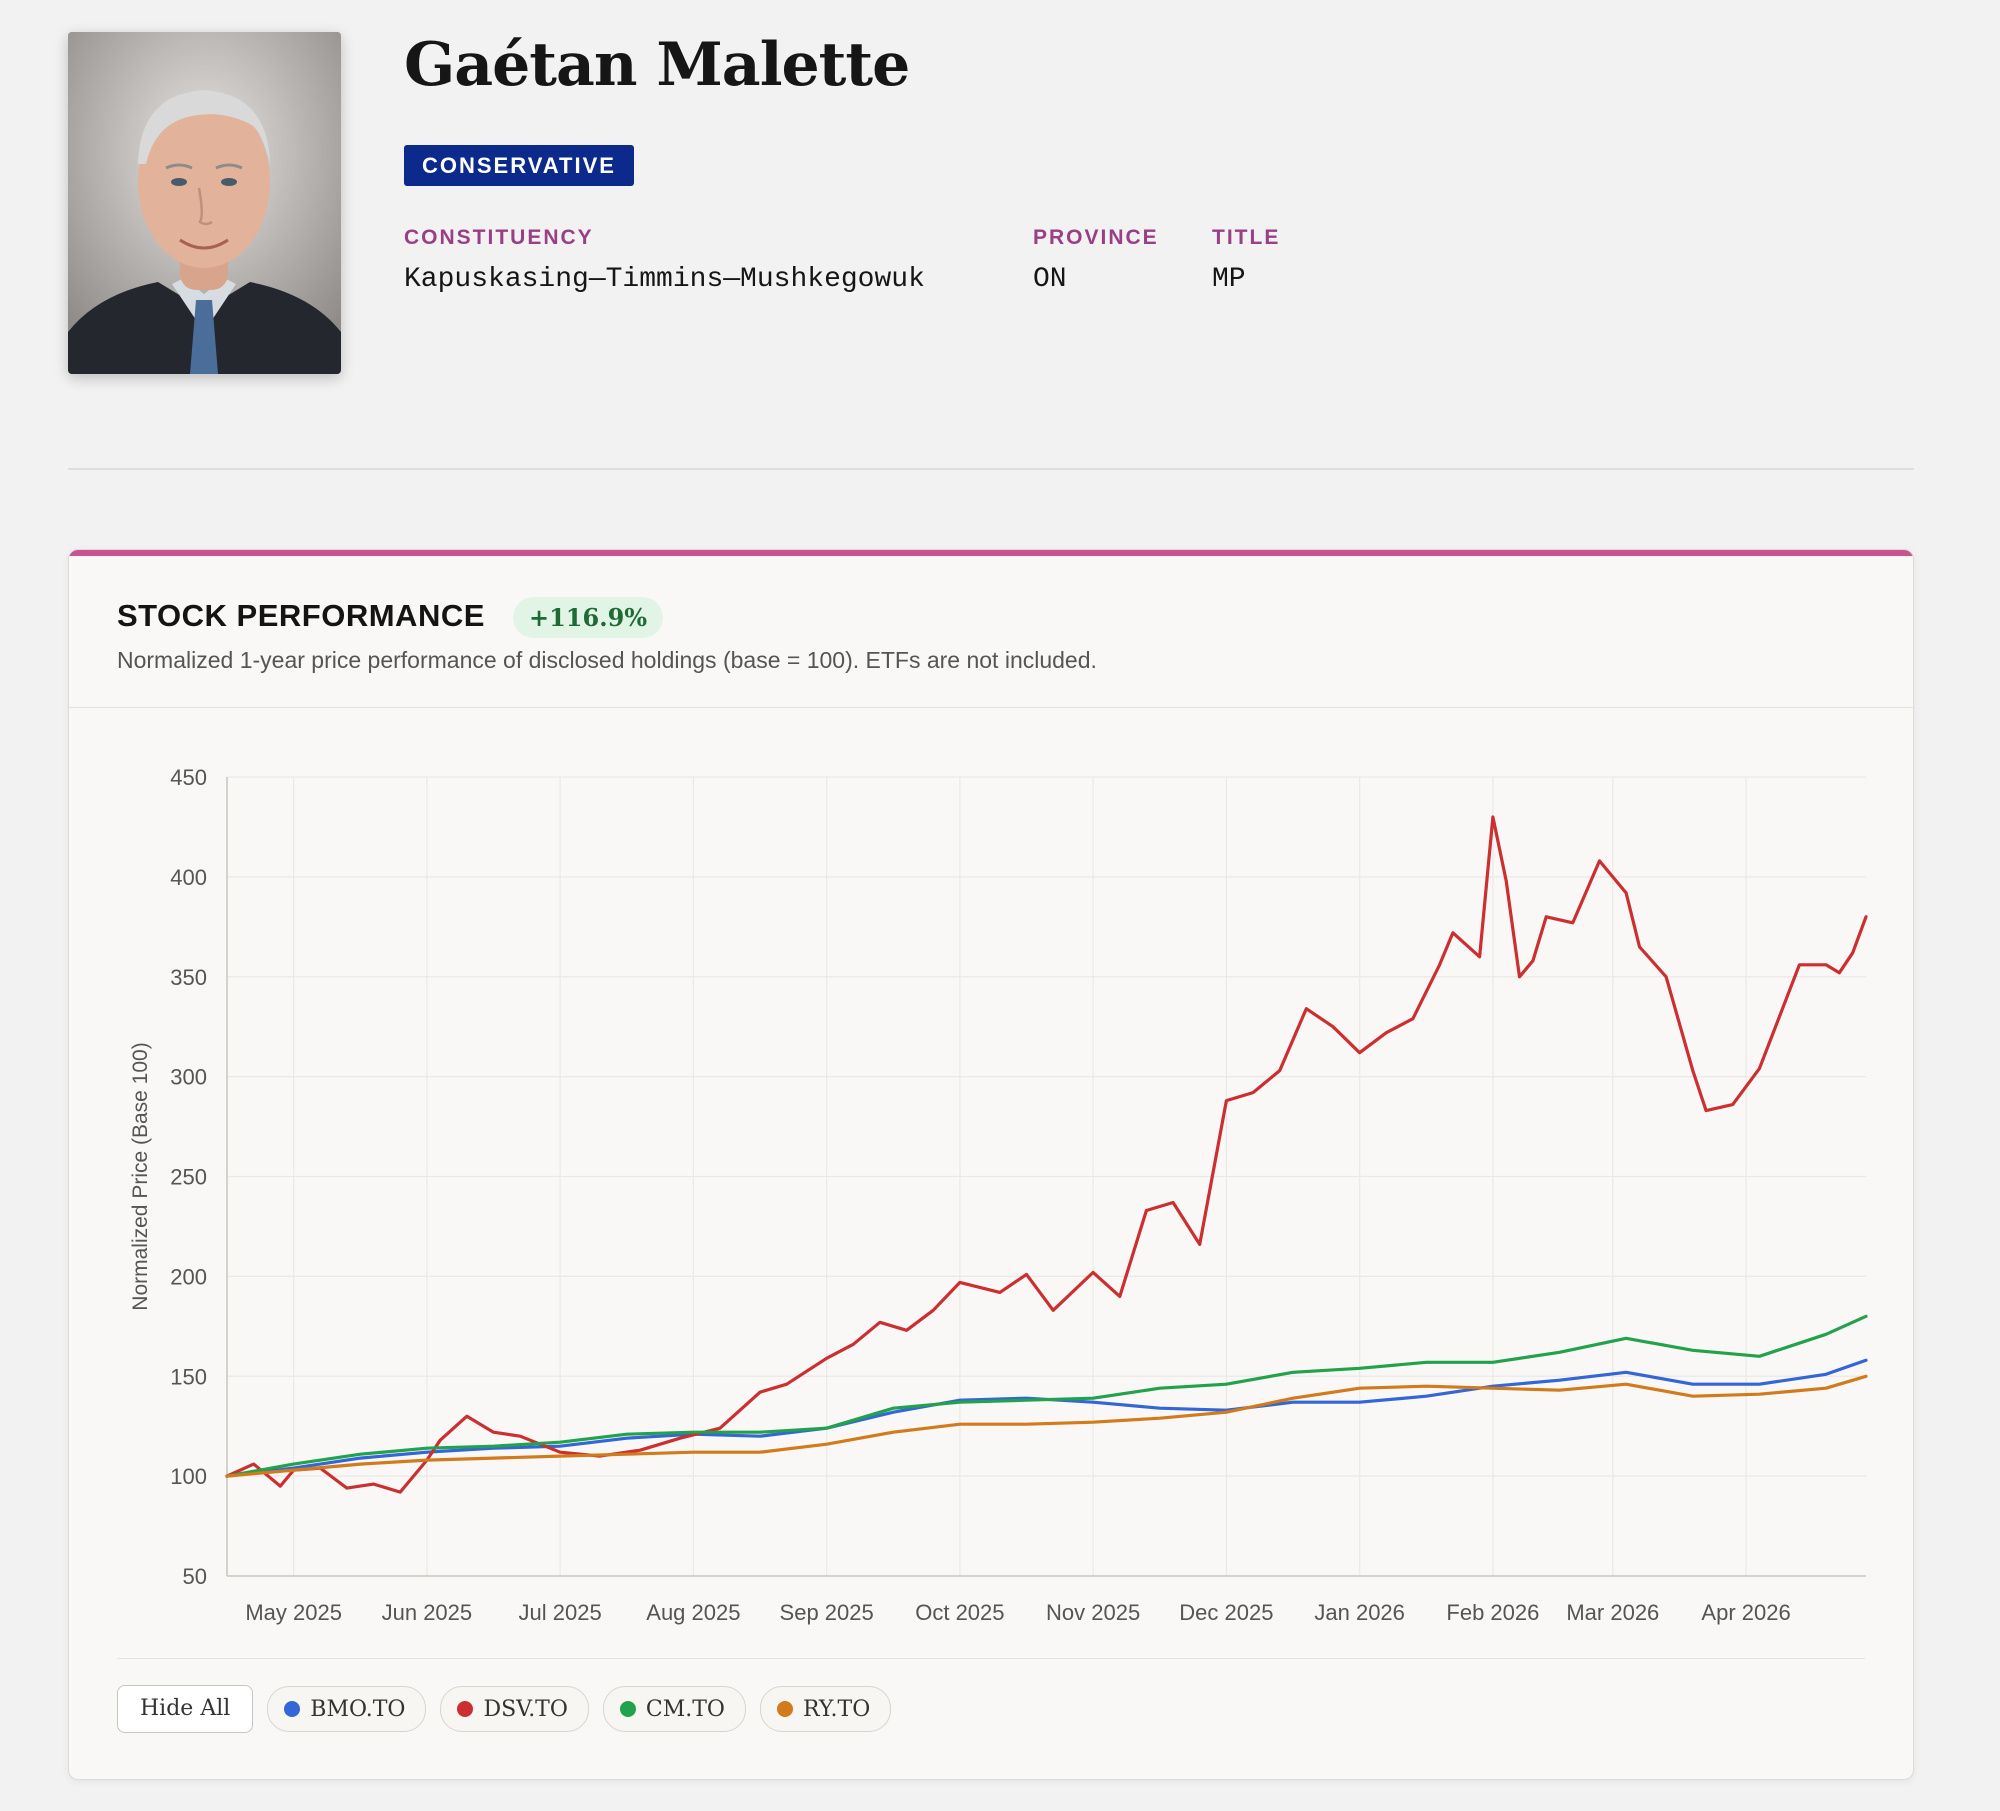 Image resolution: width=2000 pixels, height=1811 pixels. What do you see at coordinates (499, 237) in the screenshot?
I see `constituency-label: CONSTITUENCY` at bounding box center [499, 237].